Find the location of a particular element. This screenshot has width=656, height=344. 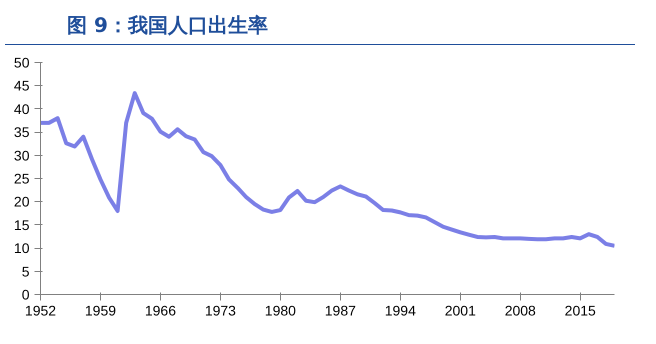

x-tick-label: 1987 is located at coordinates (340, 310).